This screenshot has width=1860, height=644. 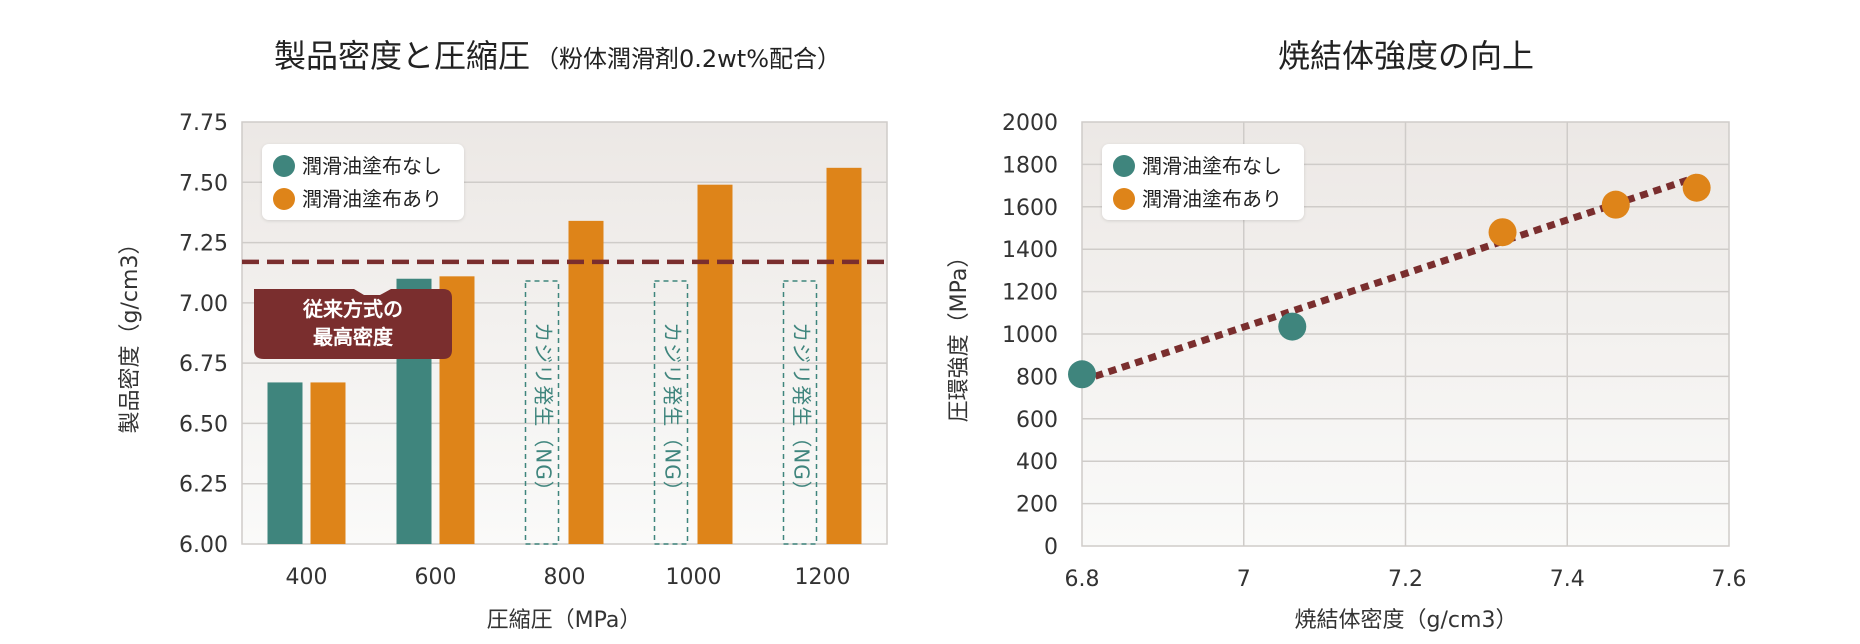 I want to click on x-axis-label: 圧縮圧（MPa）, so click(x=564, y=620).